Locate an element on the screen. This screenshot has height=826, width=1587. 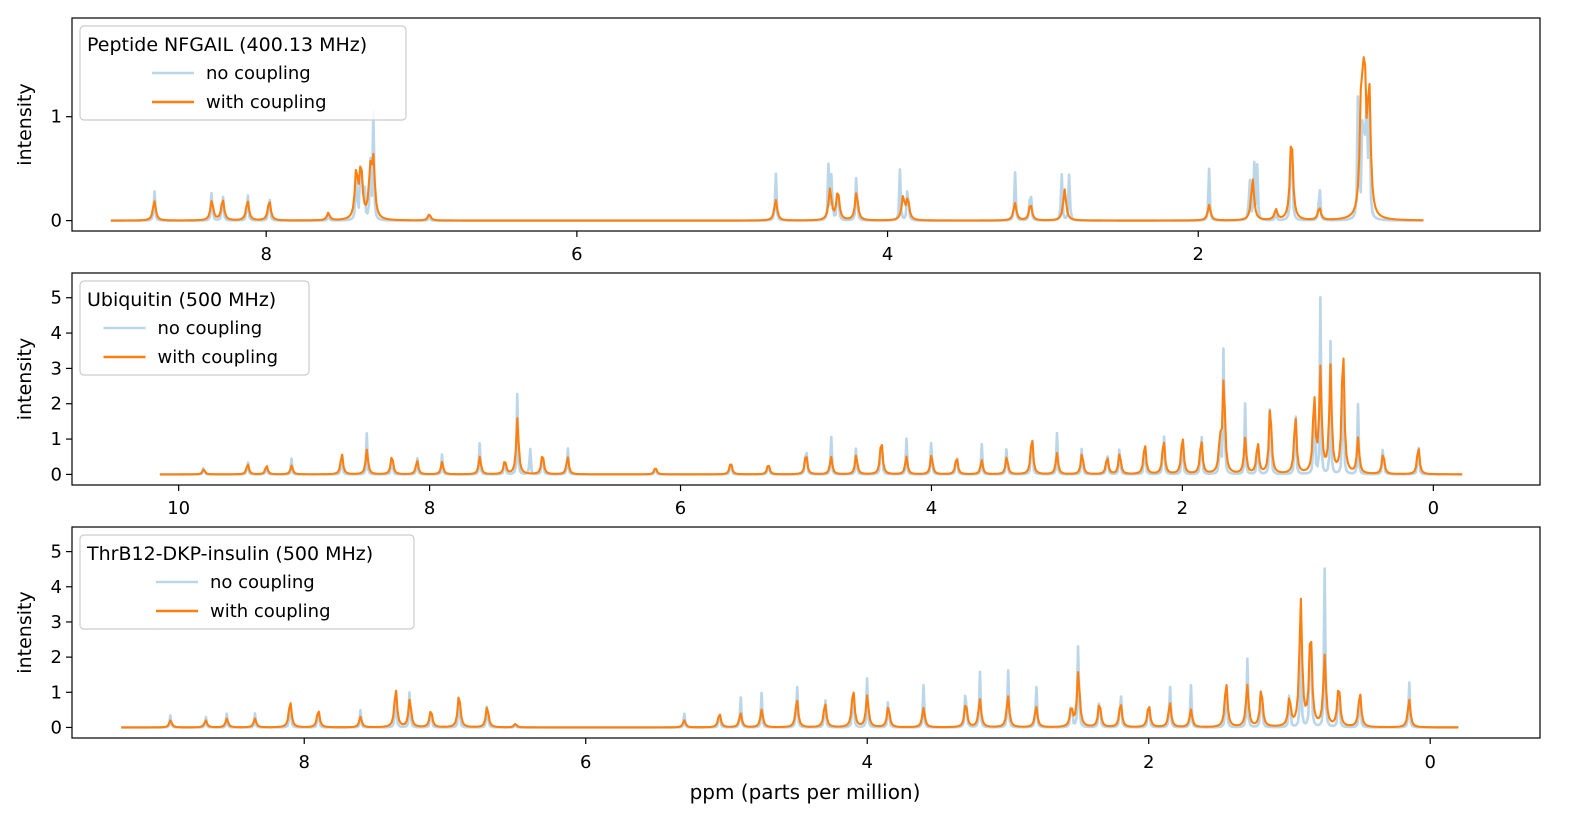
x-axis-label: ppm (parts per million) is located at coordinates (805, 792).